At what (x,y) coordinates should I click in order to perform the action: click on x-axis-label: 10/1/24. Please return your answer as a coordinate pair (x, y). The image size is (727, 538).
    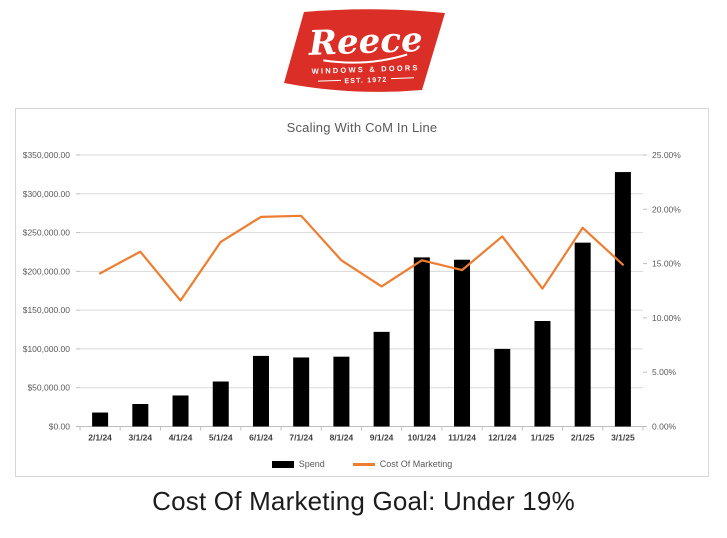
    Looking at the image, I should click on (422, 438).